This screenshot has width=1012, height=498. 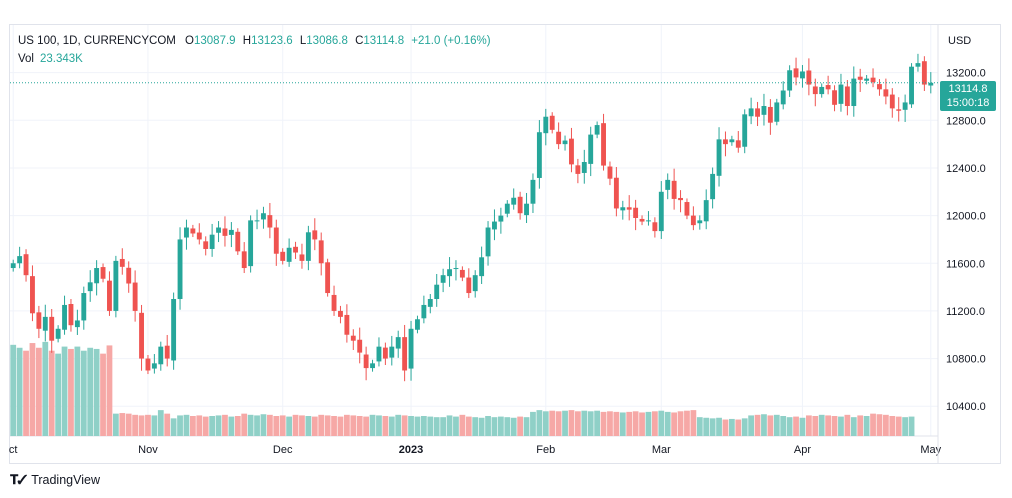 I want to click on currency-label: USD, so click(x=960, y=41).